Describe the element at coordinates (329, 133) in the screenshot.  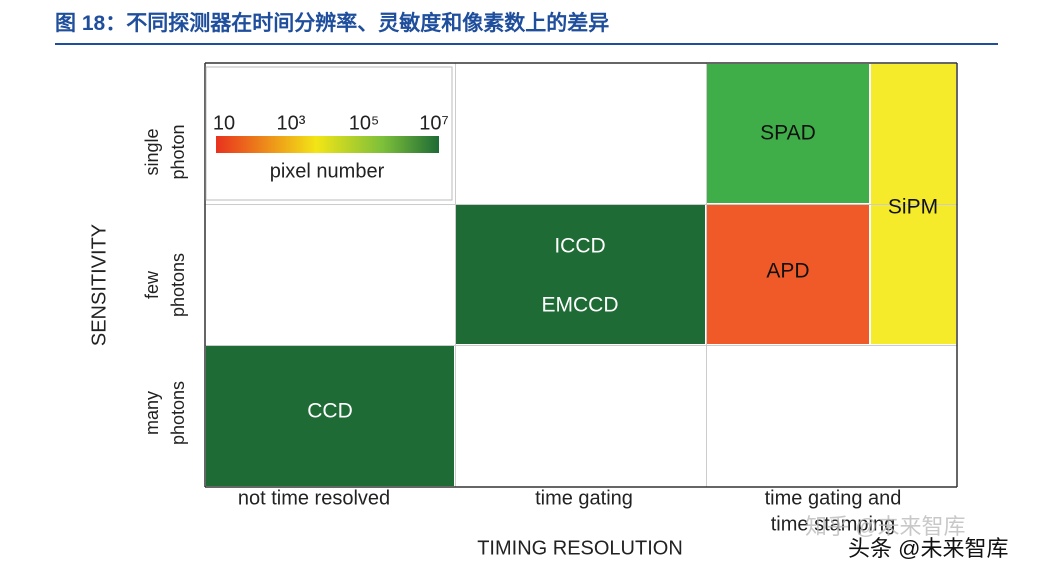
I see `legend-box` at that location.